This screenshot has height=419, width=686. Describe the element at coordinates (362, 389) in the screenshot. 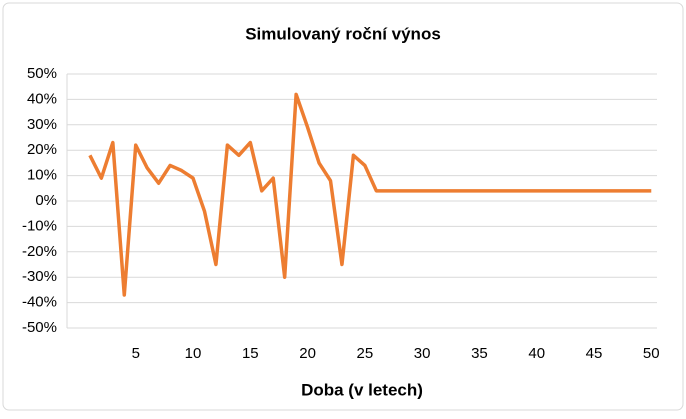

I see `x-axis-label: Doba (v letech)` at that location.